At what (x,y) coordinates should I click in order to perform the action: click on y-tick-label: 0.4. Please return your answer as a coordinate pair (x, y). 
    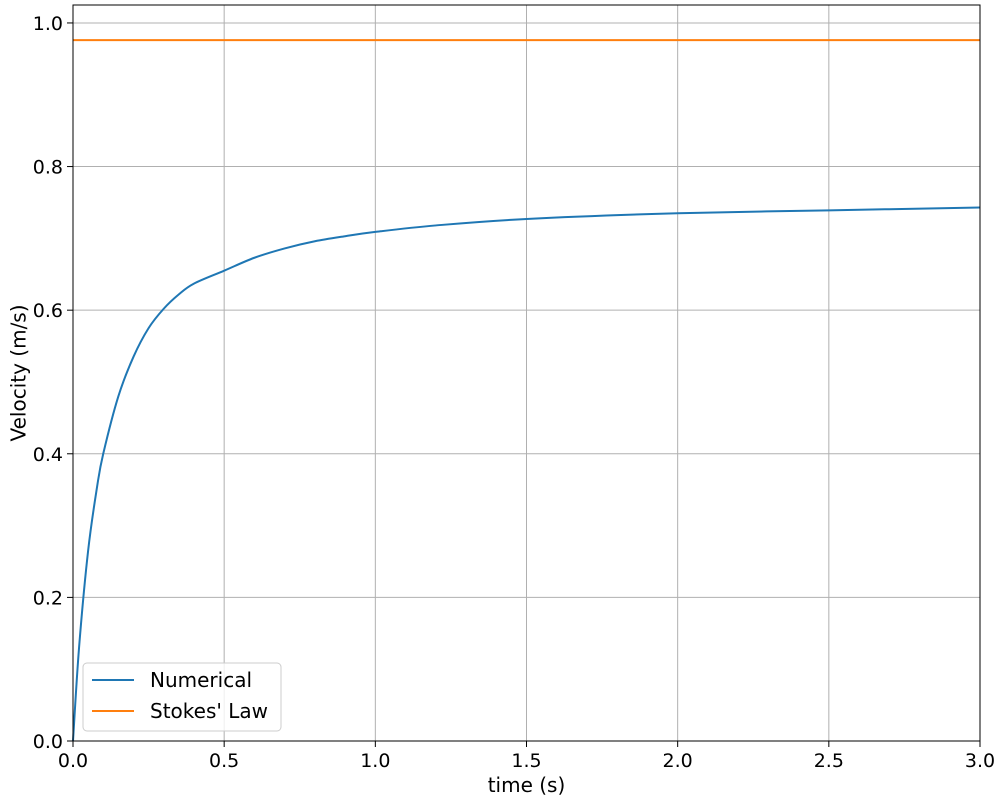
    Looking at the image, I should click on (48, 455).